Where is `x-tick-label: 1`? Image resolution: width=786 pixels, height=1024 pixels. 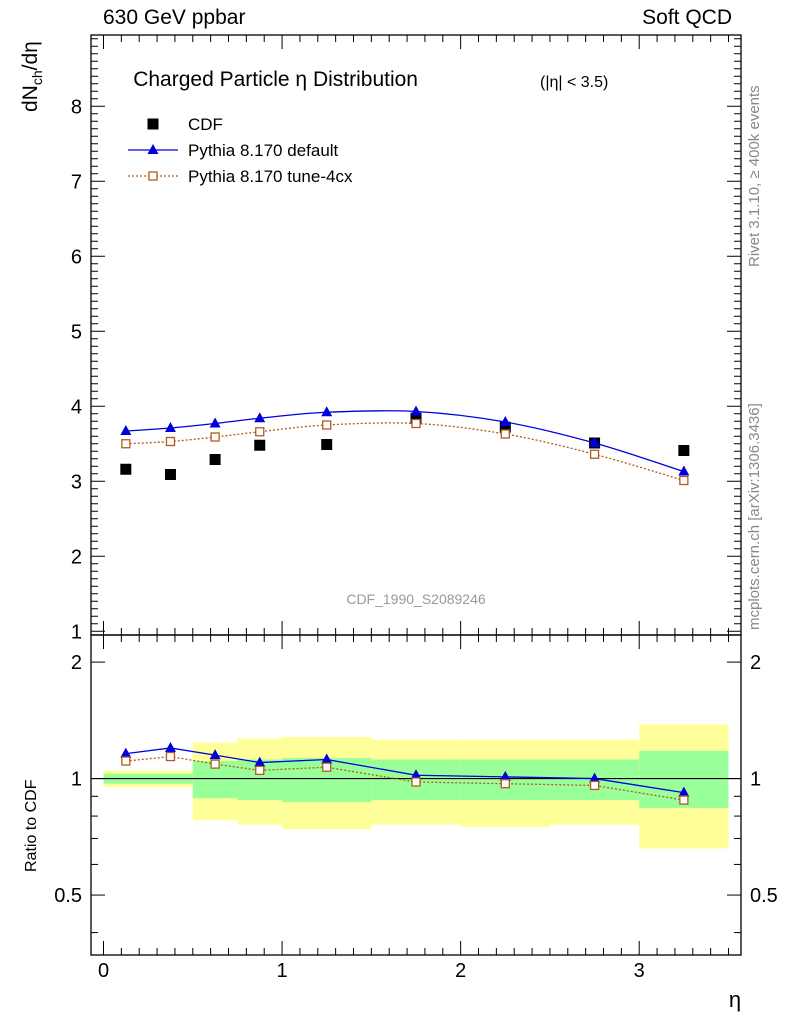
x-tick-label: 1 is located at coordinates (282, 971).